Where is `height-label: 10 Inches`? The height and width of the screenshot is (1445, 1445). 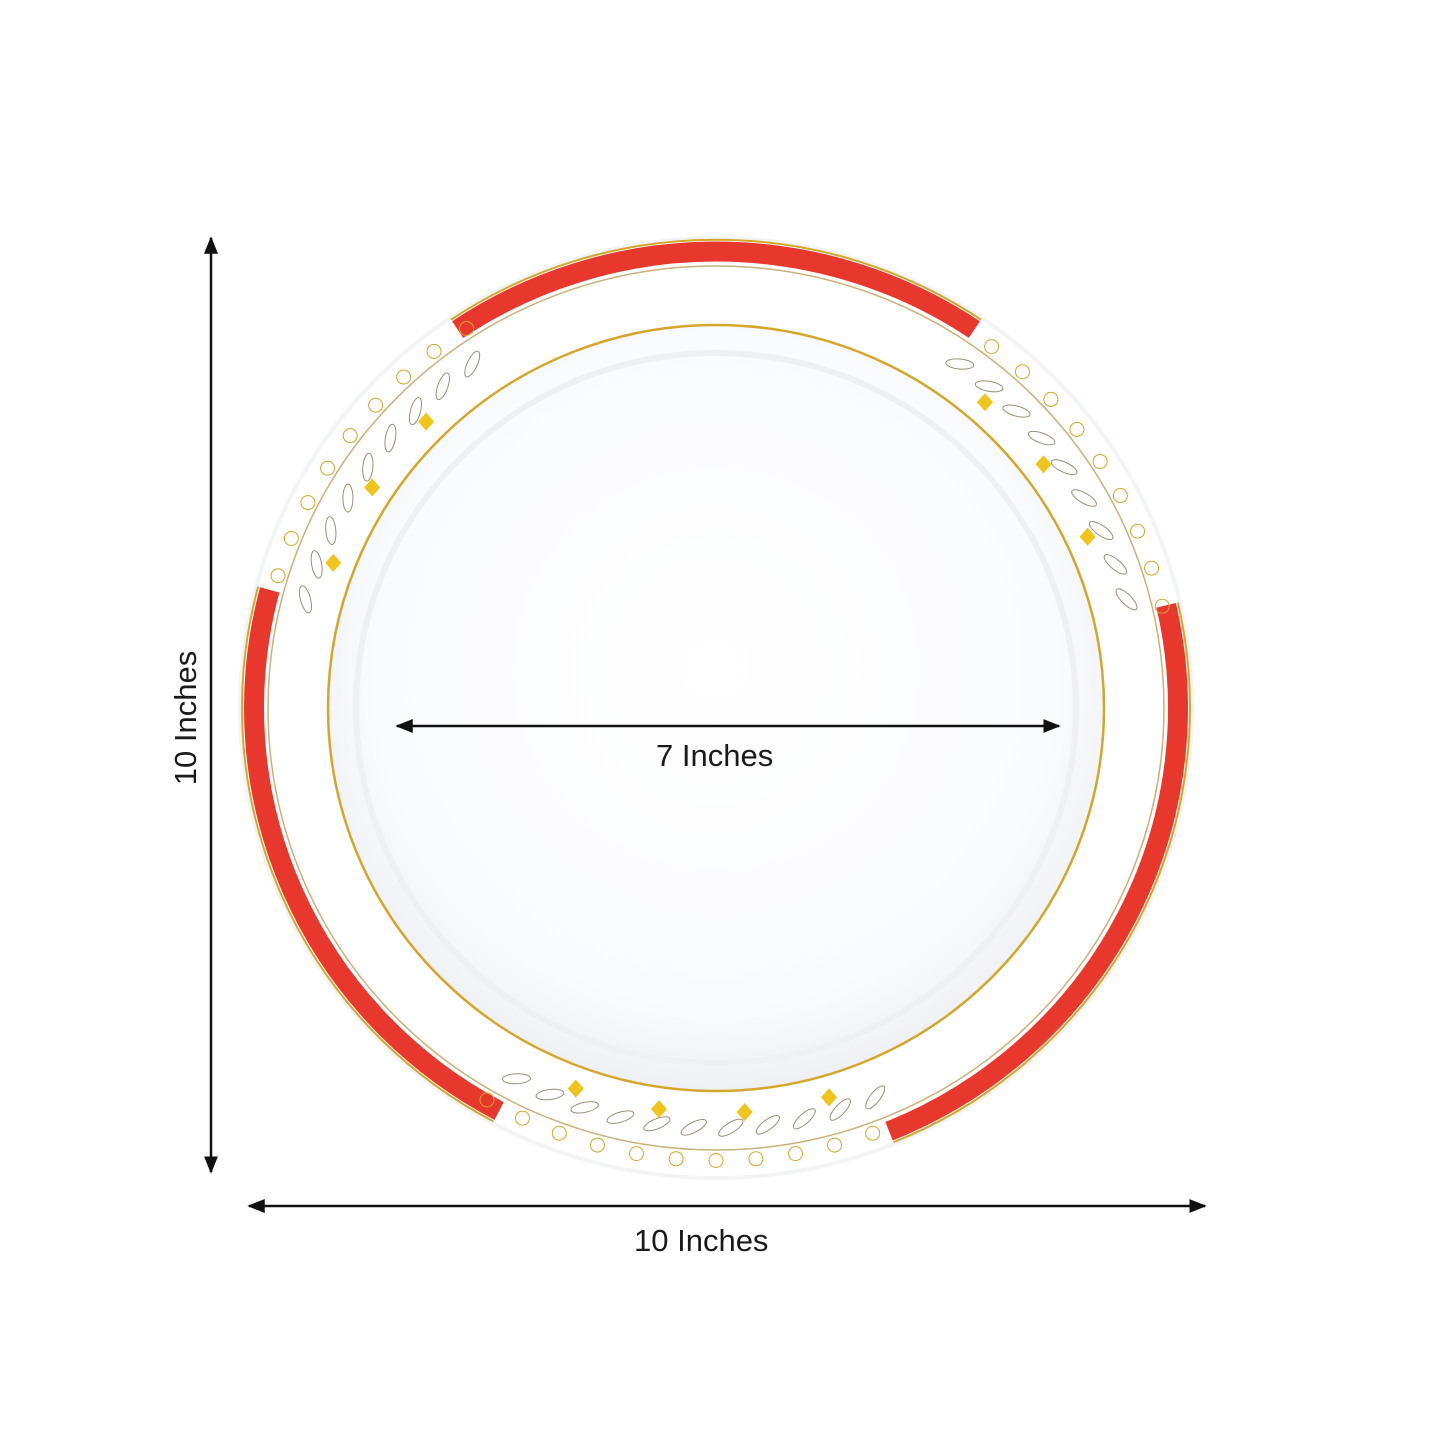 height-label: 10 Inches is located at coordinates (185, 718).